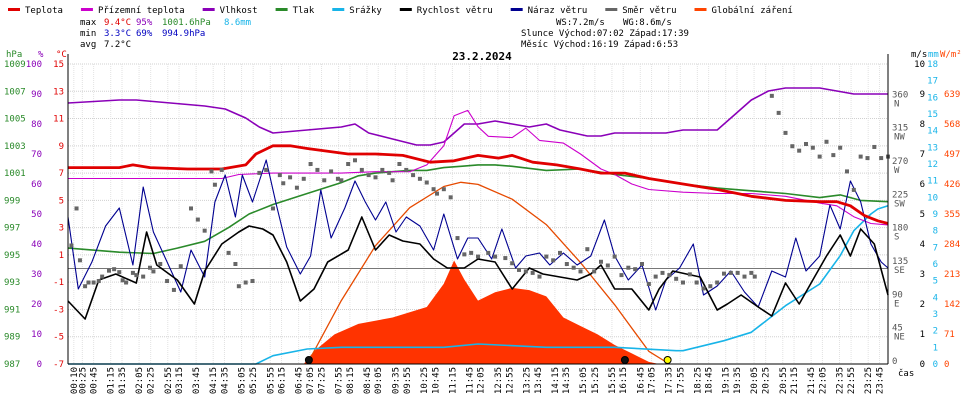 The height and width of the screenshot is (404, 966). Describe the element at coordinates (681, 380) in the screenshot. I see `x-tick-label: 17:55` at that location.